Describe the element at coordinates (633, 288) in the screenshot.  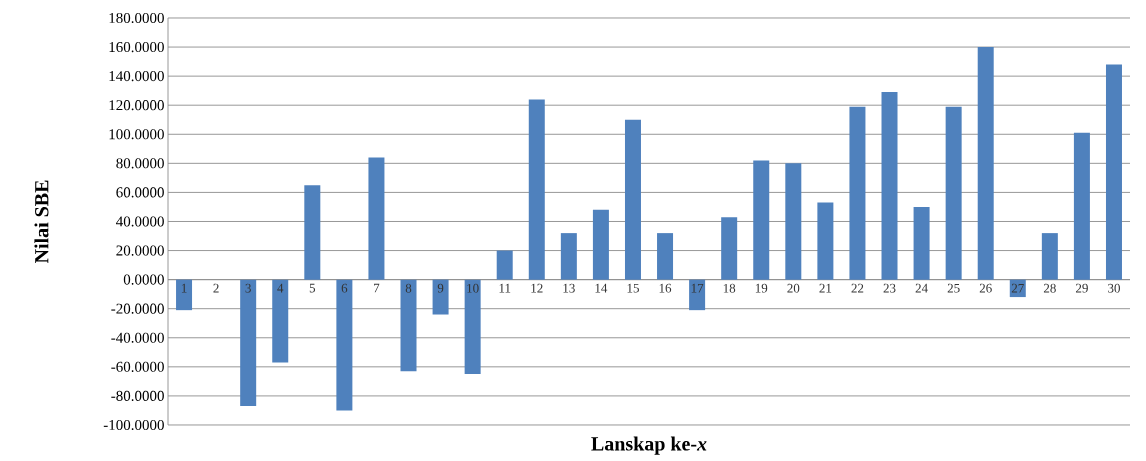
I see `x-tick-label: 15` at that location.